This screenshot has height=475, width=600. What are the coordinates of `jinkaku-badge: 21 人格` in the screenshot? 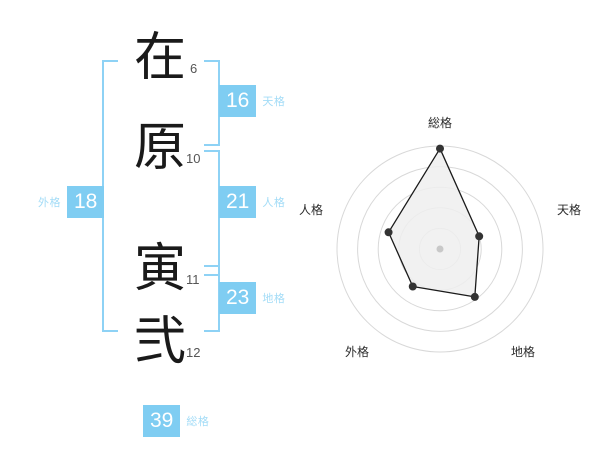 It's located at (252, 202).